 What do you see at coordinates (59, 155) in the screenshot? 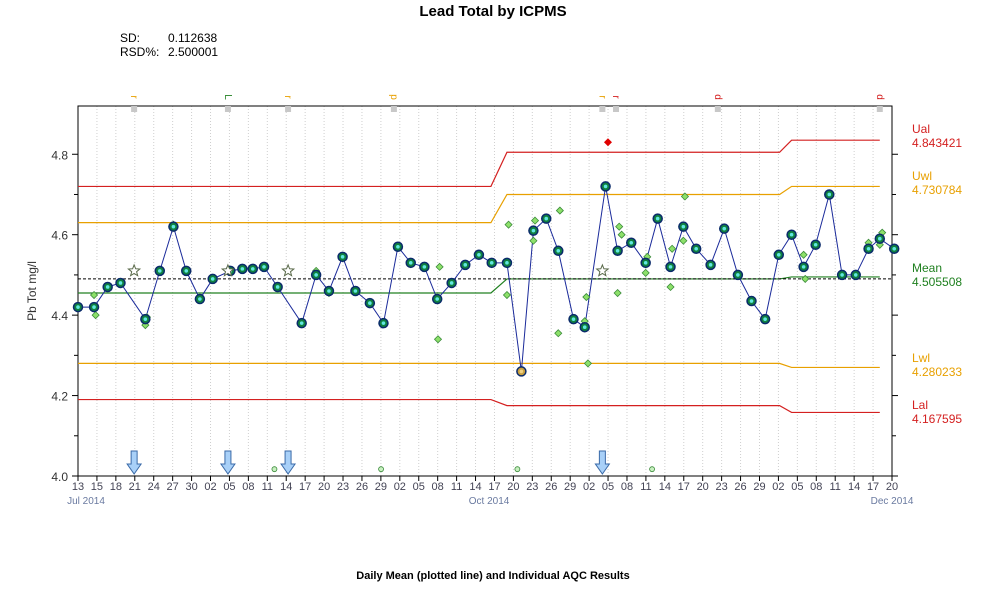
I see `y-tick-label: 4.8` at bounding box center [59, 155].